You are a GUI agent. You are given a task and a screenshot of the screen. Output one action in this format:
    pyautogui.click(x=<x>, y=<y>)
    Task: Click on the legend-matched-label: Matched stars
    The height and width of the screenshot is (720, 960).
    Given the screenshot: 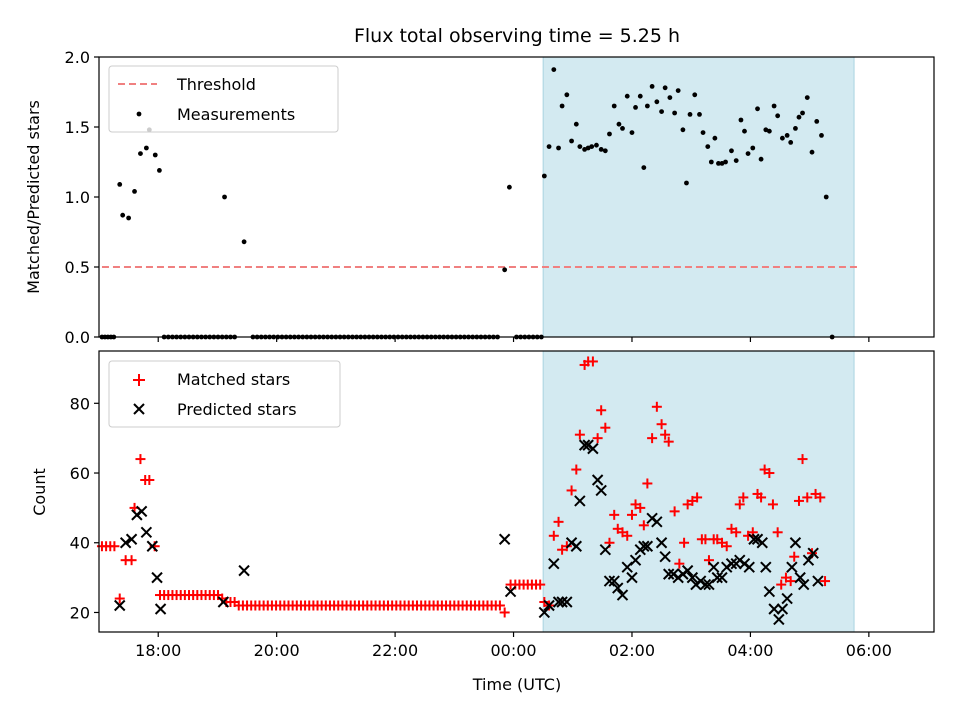 What is the action you would take?
    pyautogui.click(x=233, y=379)
    